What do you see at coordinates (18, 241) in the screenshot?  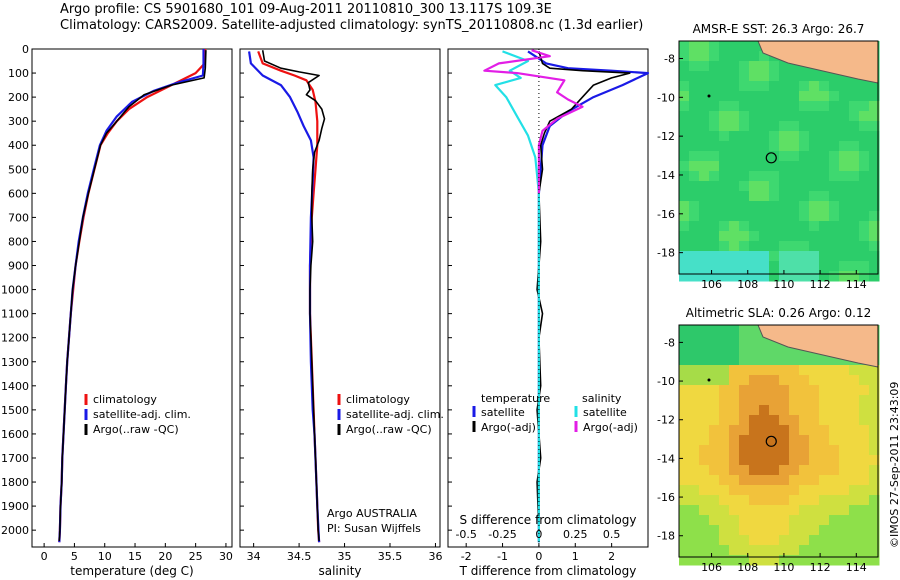 I see `y-tick-label: 800` at bounding box center [18, 241].